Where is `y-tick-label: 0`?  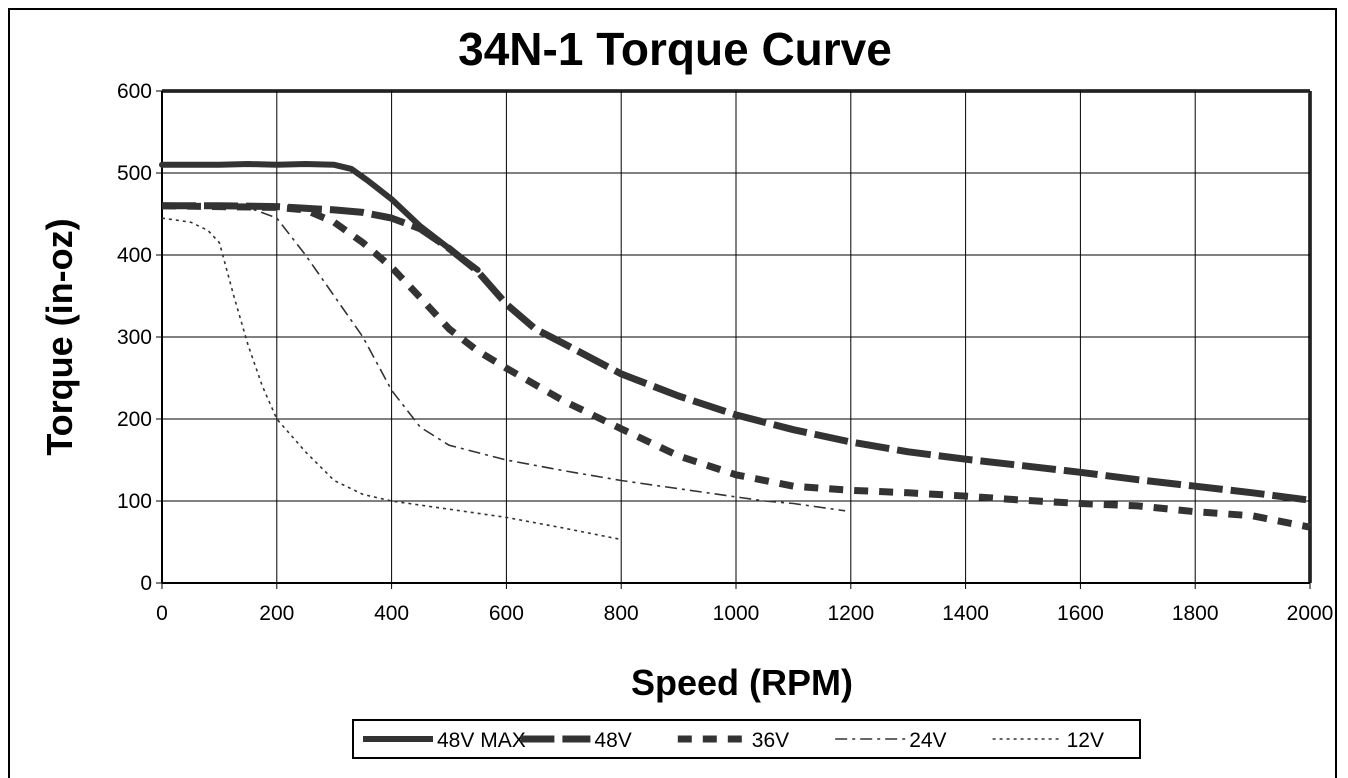
y-tick-label: 0 is located at coordinates (146, 583).